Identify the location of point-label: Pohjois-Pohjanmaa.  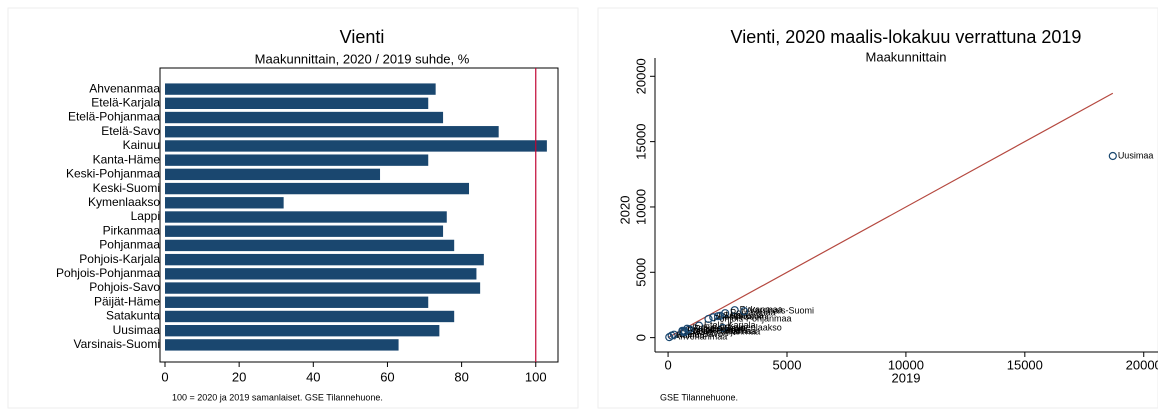
(753, 318).